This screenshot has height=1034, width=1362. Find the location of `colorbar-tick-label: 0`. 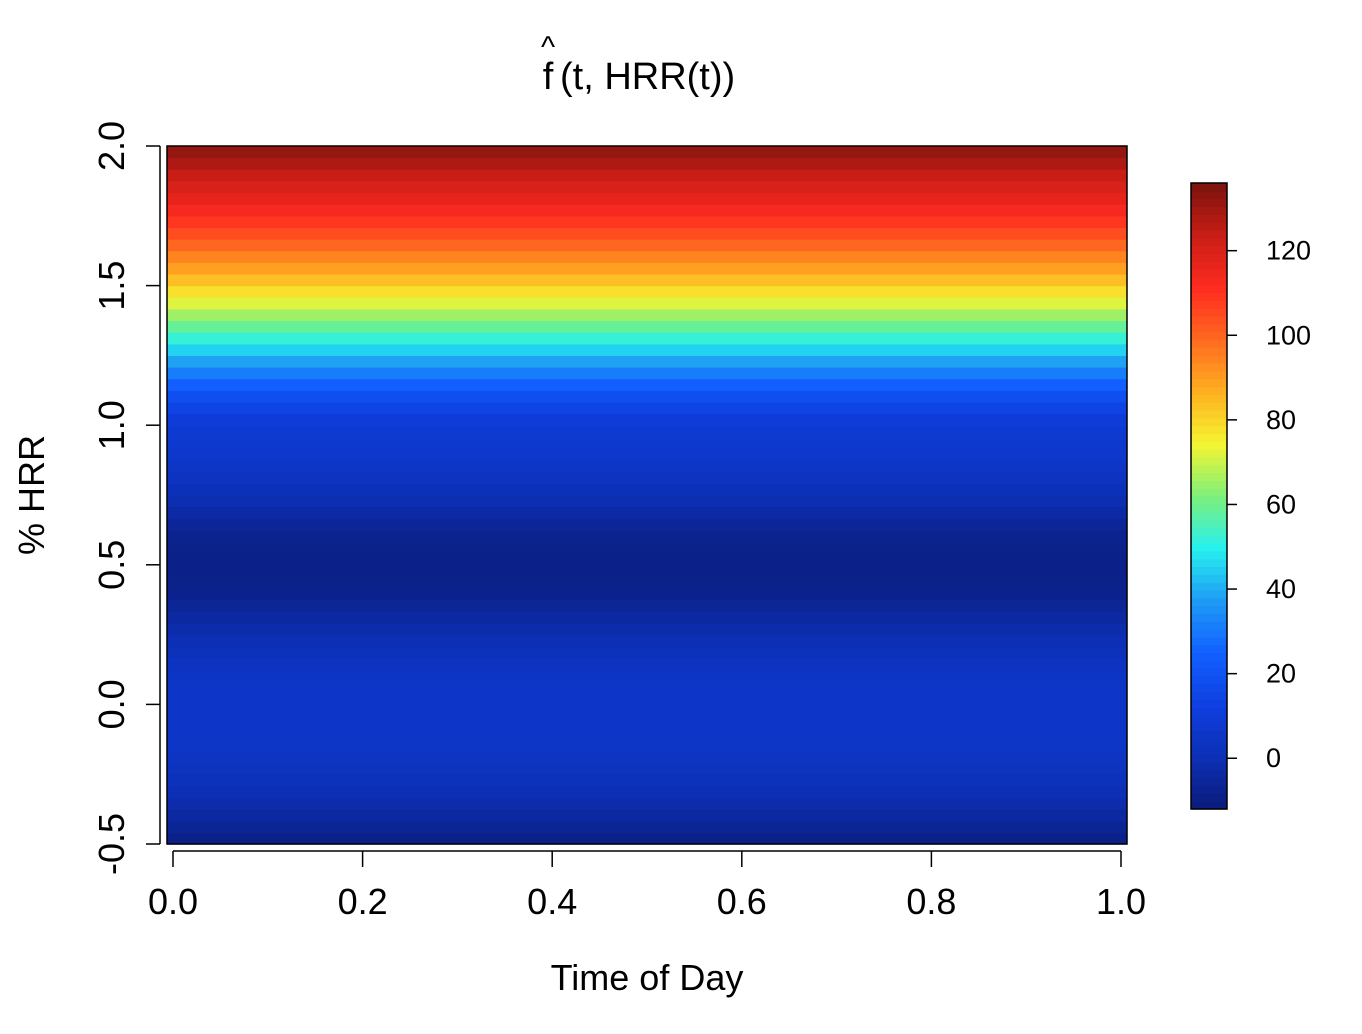

colorbar-tick-label: 0 is located at coordinates (1273, 758).